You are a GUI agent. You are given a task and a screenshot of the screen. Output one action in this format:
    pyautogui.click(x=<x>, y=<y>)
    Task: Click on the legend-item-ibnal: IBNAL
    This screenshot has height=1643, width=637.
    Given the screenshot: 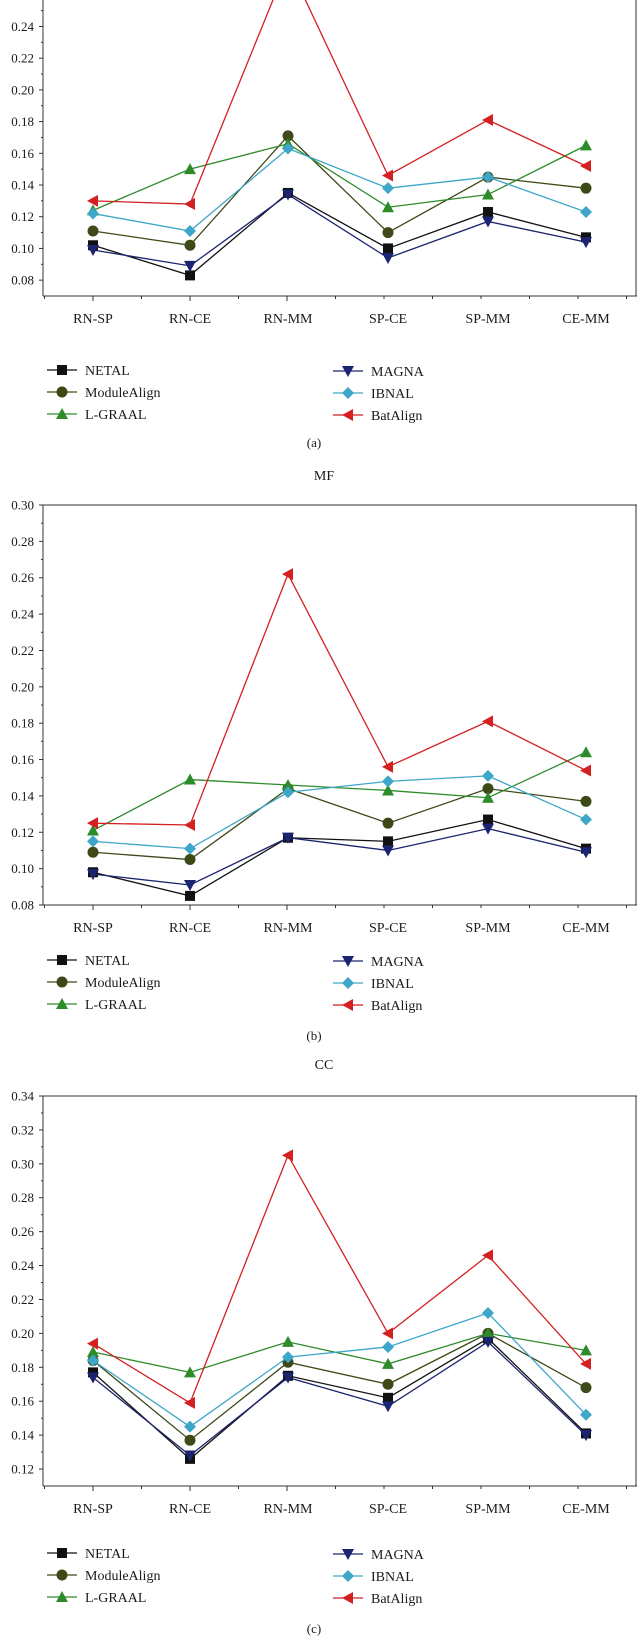 What is the action you would take?
    pyautogui.click(x=373, y=984)
    